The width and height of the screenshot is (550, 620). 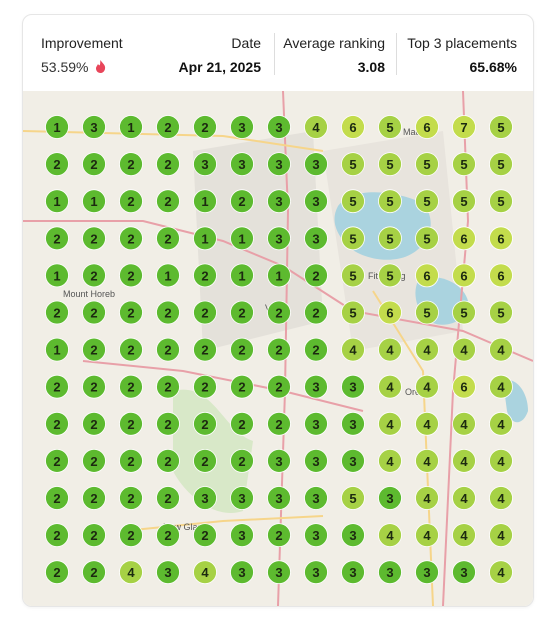 What do you see at coordinates (413, 132) in the screenshot?
I see `map-label: Madi` at bounding box center [413, 132].